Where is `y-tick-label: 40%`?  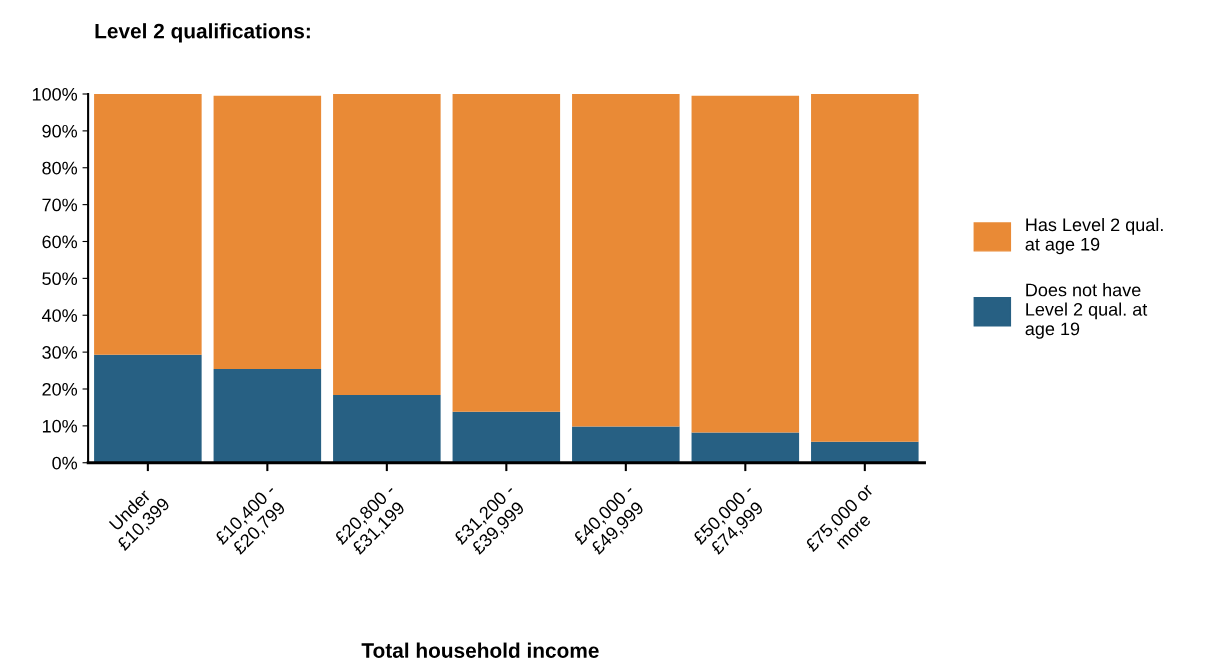
y-tick-label: 40% is located at coordinates (59, 315).